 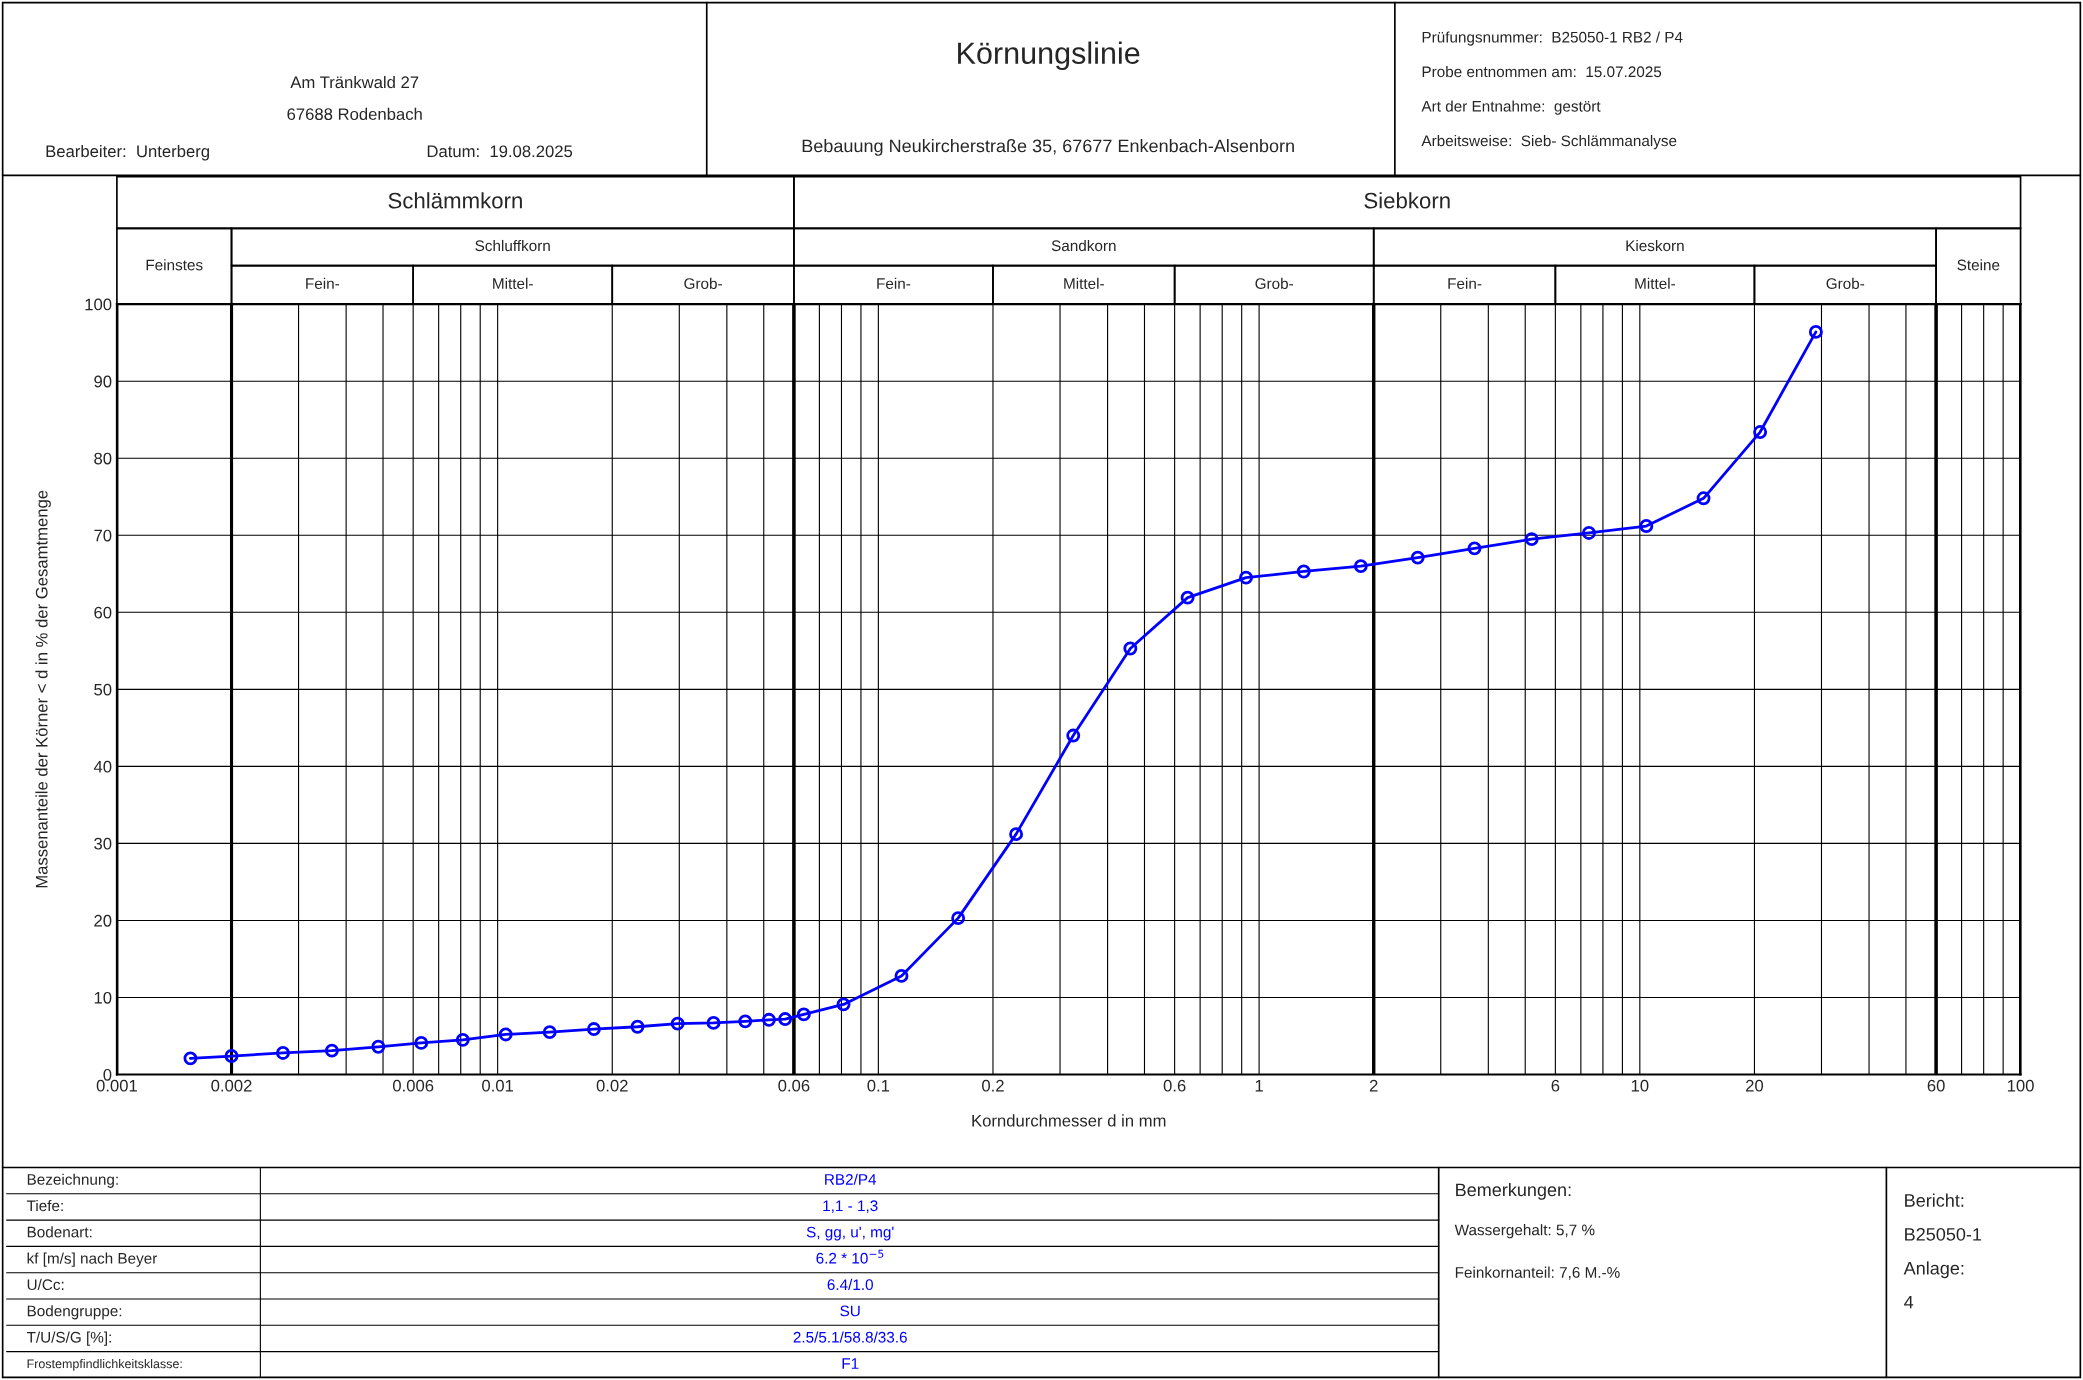 What do you see at coordinates (413, 1085) in the screenshot?
I see `x-tick-label: 0.006` at bounding box center [413, 1085].